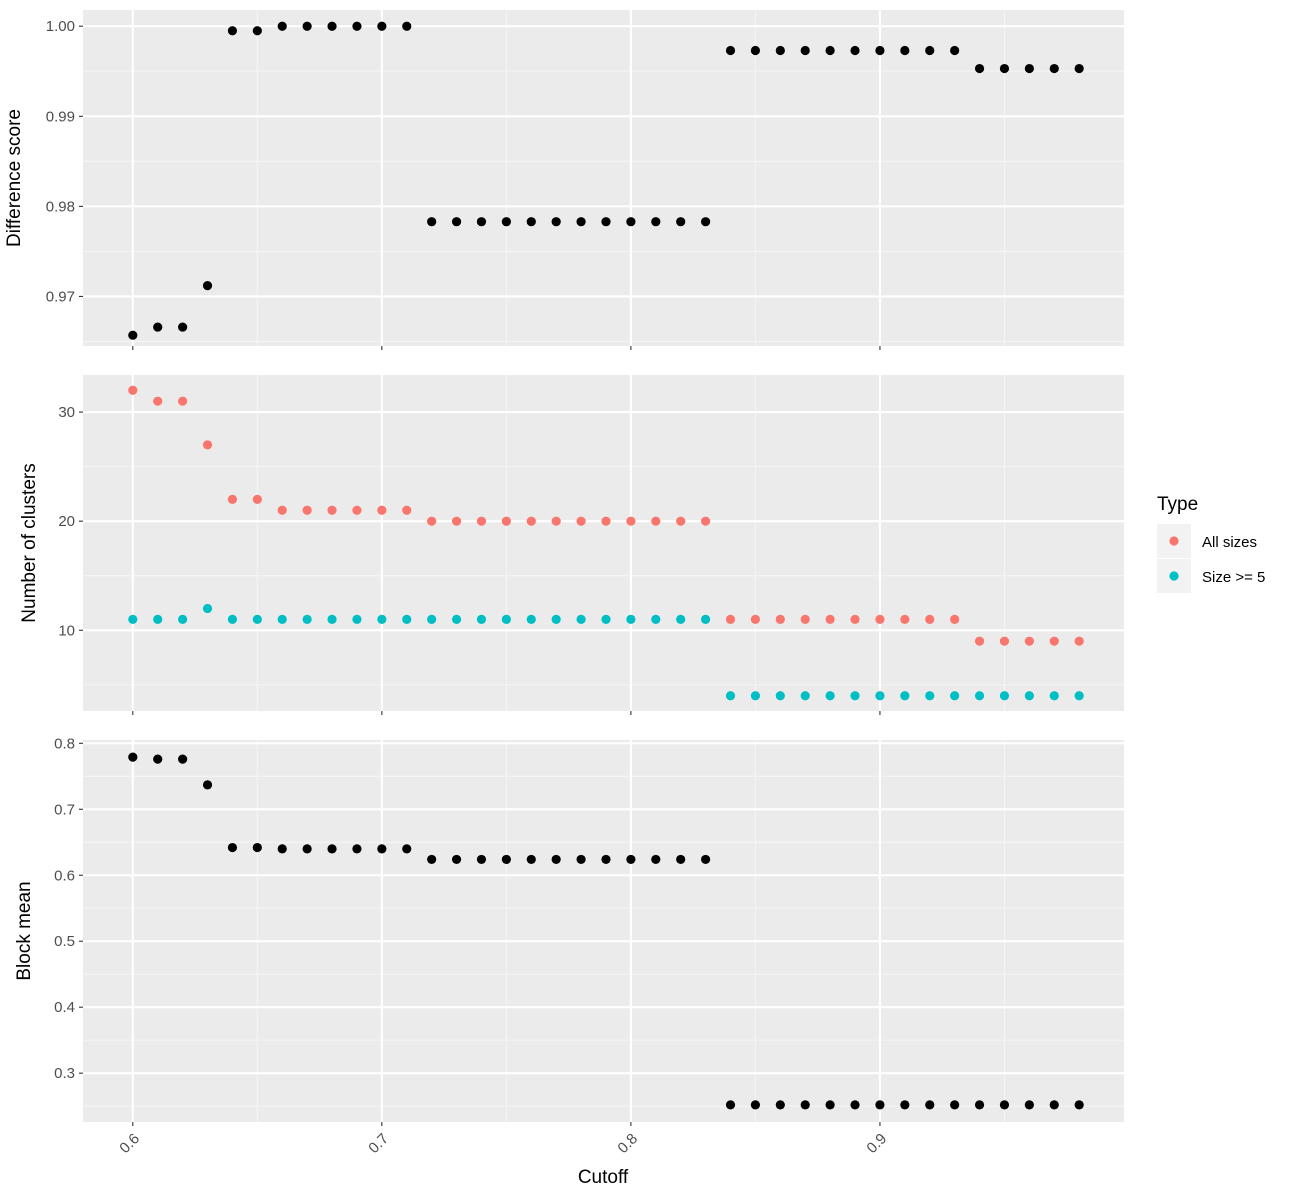 Image resolution: width=1300 pixels, height=1200 pixels. What do you see at coordinates (66, 521) in the screenshot?
I see `y-tick-label: 20` at bounding box center [66, 521].